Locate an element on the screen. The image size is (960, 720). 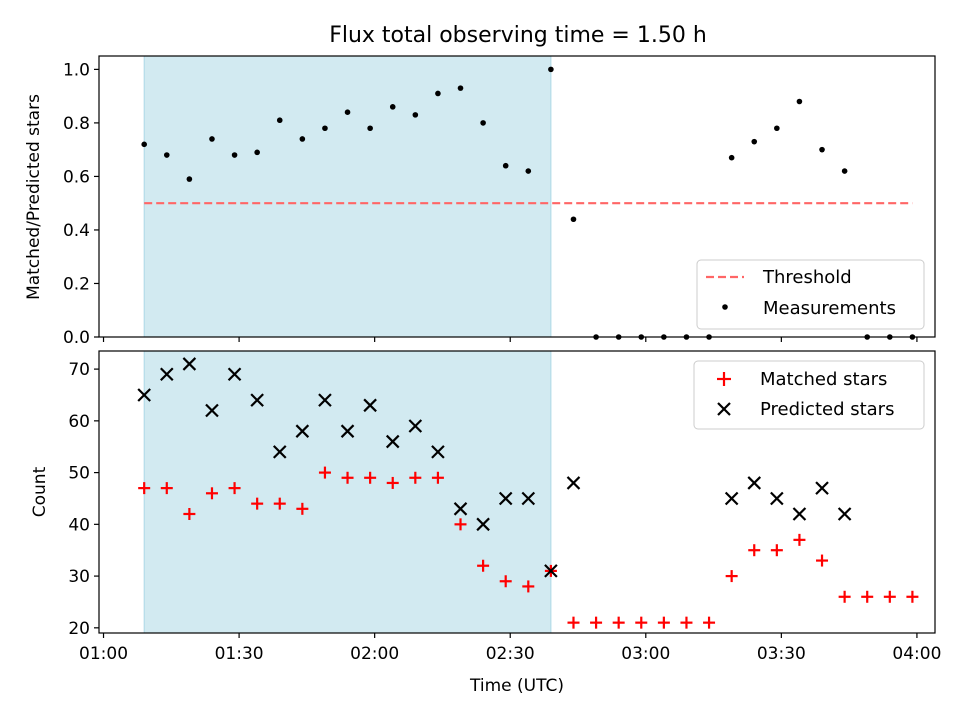
measurements-legend-label: Measurements is located at coordinates (829, 308).